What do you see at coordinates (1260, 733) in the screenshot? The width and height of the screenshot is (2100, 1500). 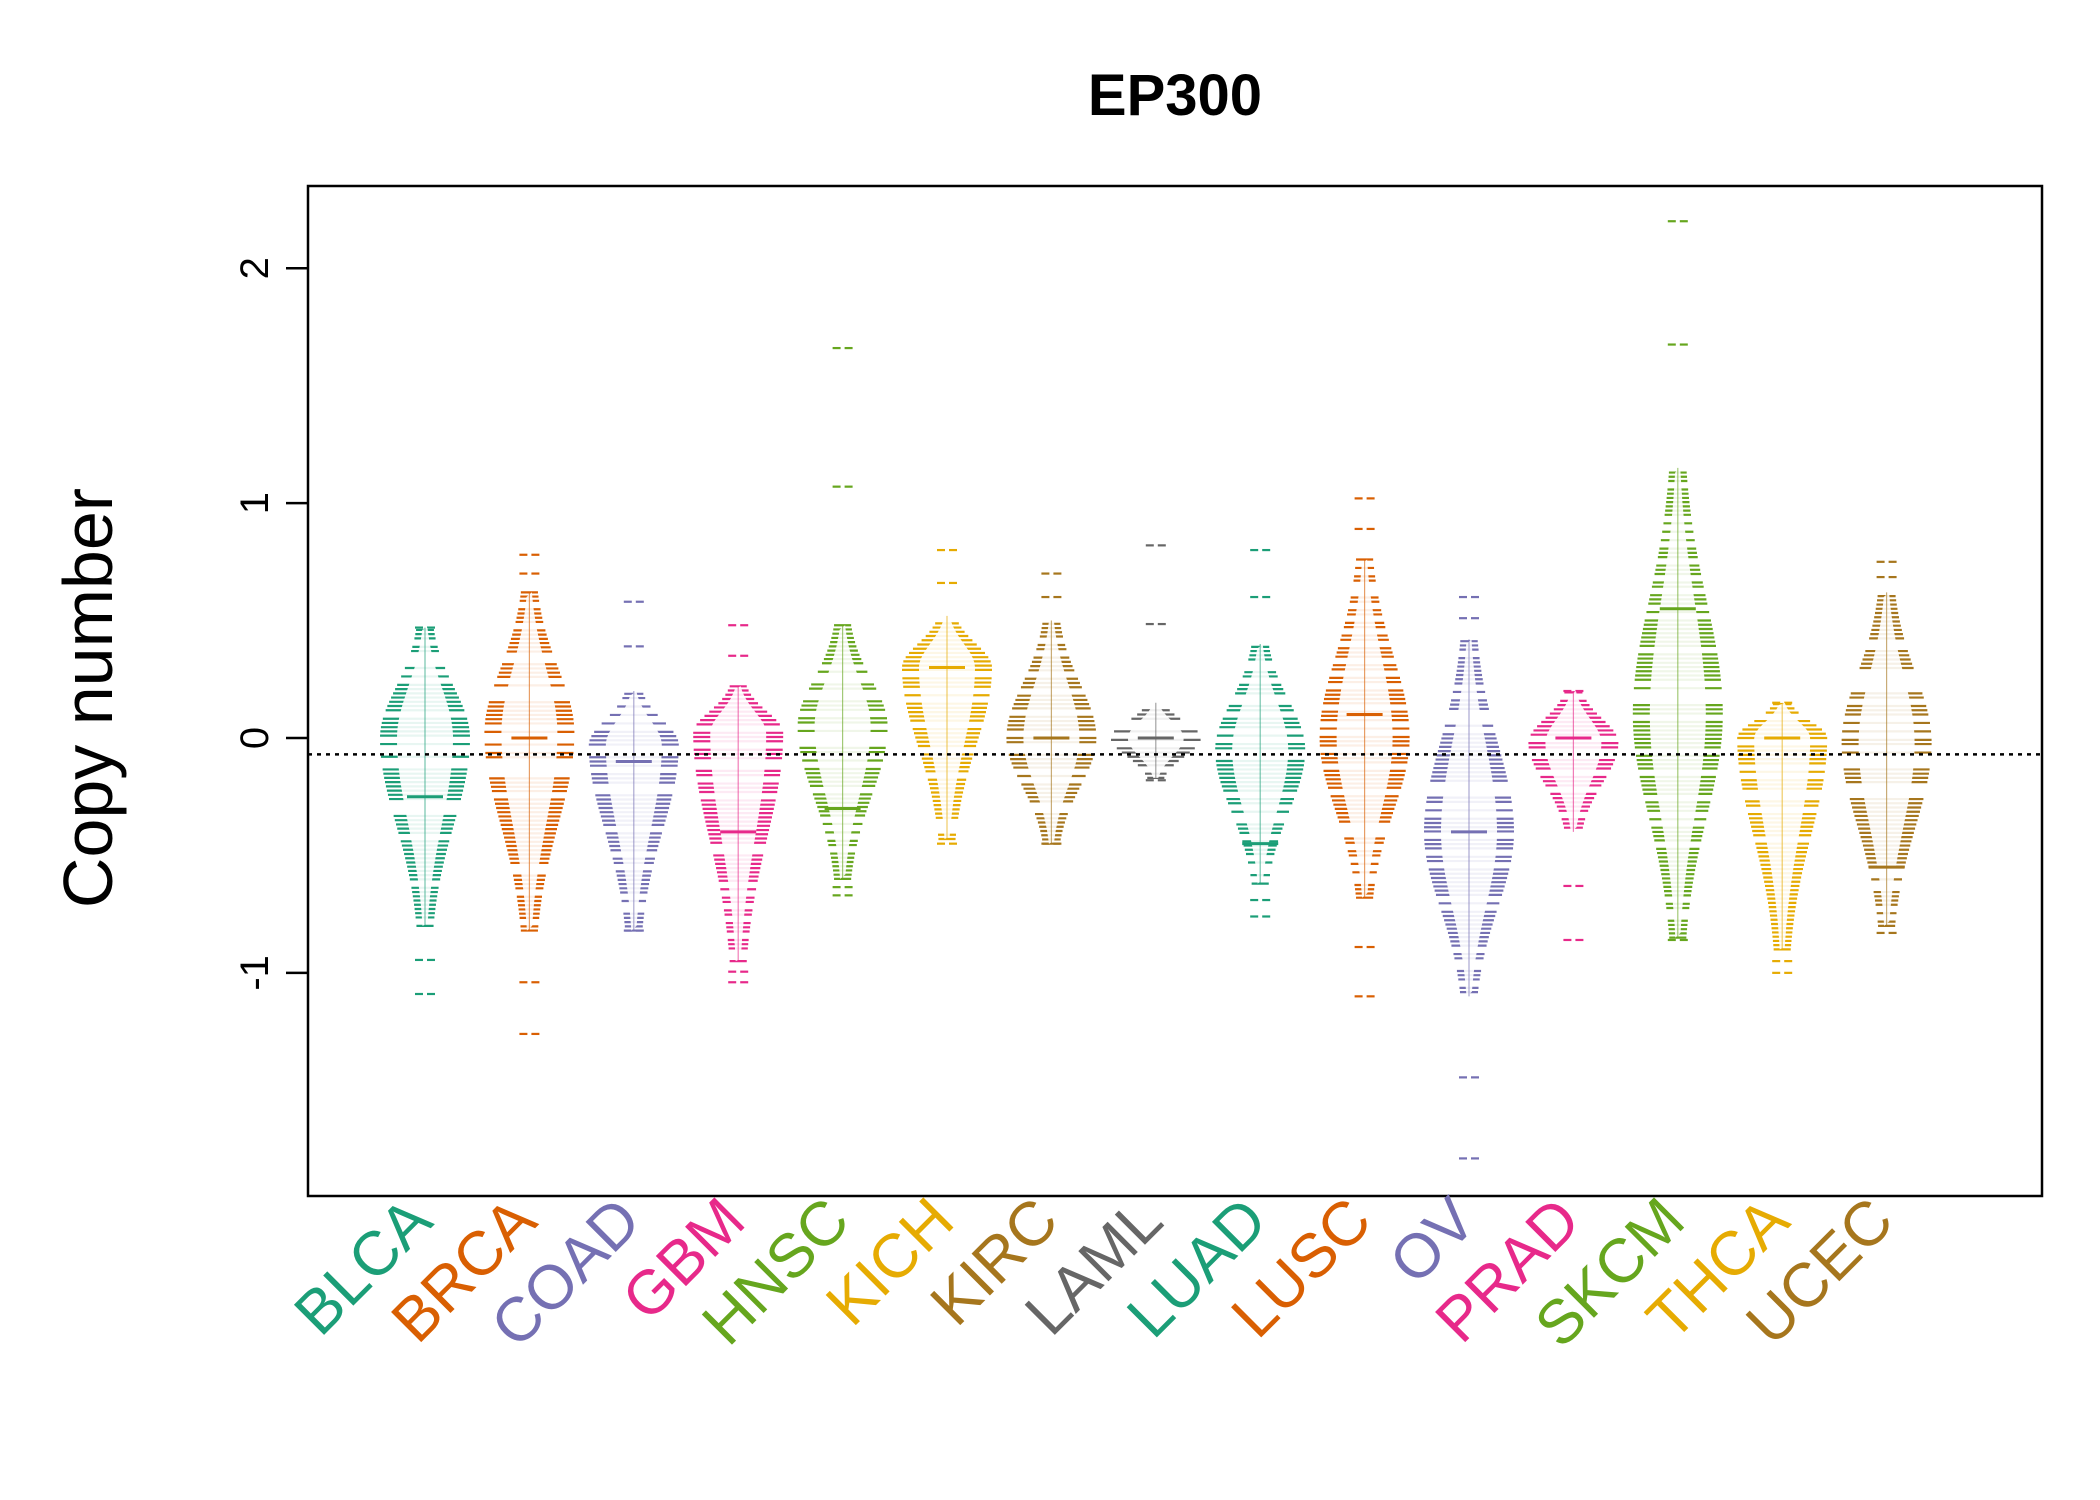 I see `bean-luad` at bounding box center [1260, 733].